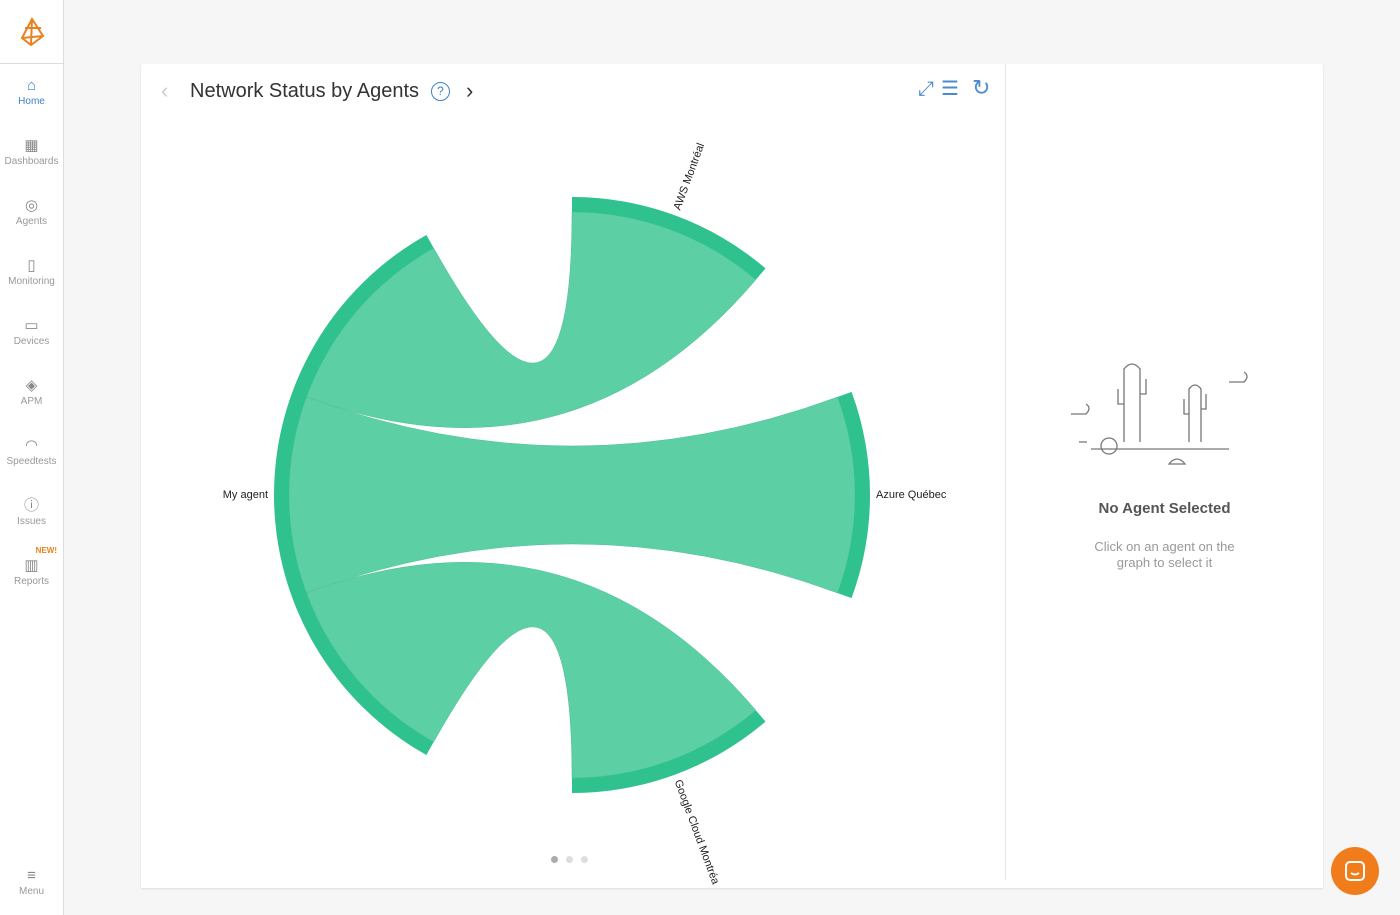 The height and width of the screenshot is (915, 1400). Describe the element at coordinates (31, 281) in the screenshot. I see `sidebar-item-label: Monitoring` at that location.